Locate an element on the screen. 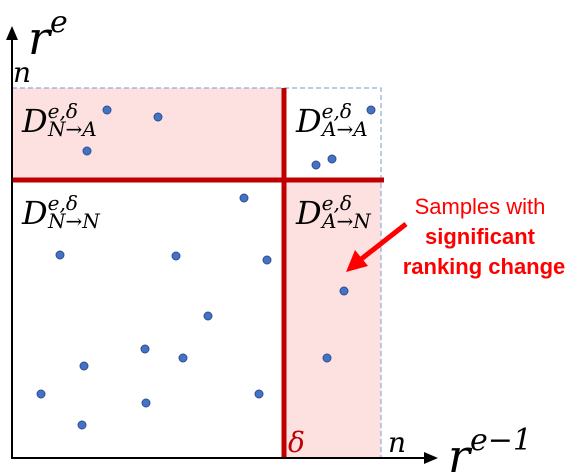 Image resolution: width=581 pixels, height=475 pixels. region-a-to-n-label: De,δ is located at coordinates (323, 211).